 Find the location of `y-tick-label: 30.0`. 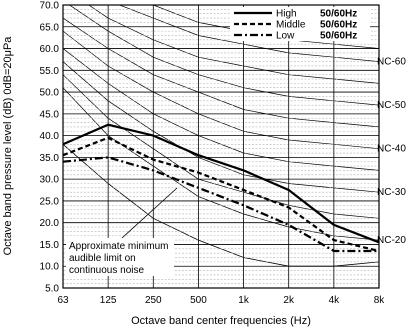

y-tick-label: 30.0 is located at coordinates (50, 180).